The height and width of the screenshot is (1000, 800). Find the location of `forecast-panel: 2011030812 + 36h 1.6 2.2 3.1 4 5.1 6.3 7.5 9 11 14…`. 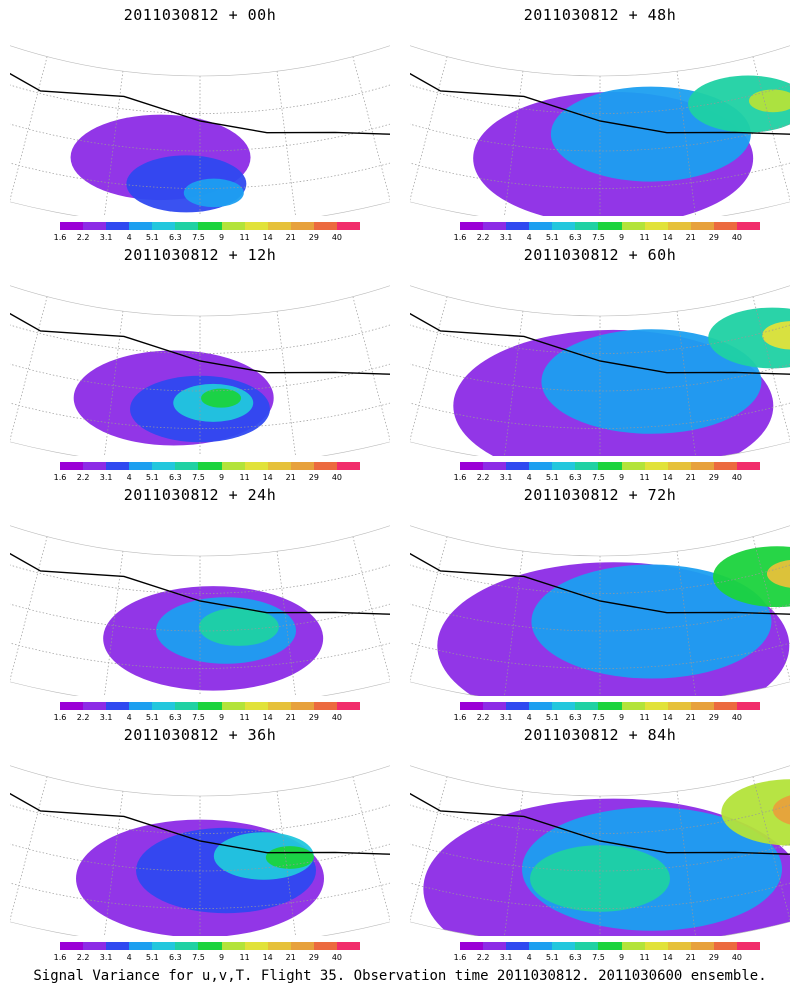

forecast-panel: 2011030812 + 36h 1.6 2.2 3.1 4 5.1 6.3 7.5 9 11 14… is located at coordinates (200, 841).